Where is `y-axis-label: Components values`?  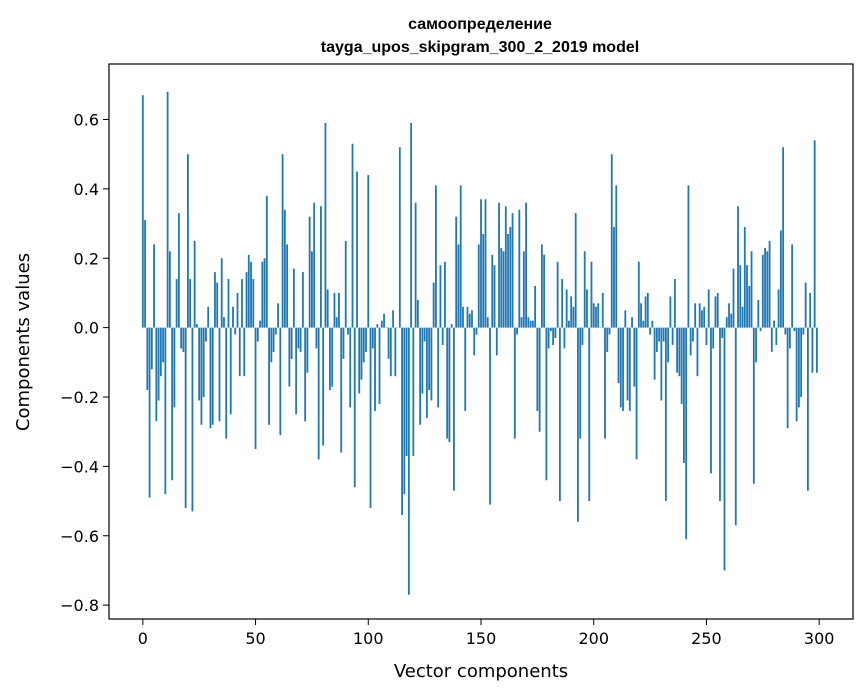
y-axis-label: Components values is located at coordinates (23, 342).